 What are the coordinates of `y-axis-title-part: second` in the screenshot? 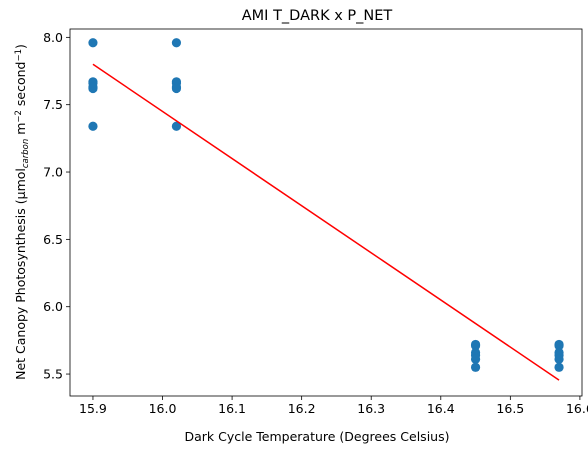 It's located at (20, 86).